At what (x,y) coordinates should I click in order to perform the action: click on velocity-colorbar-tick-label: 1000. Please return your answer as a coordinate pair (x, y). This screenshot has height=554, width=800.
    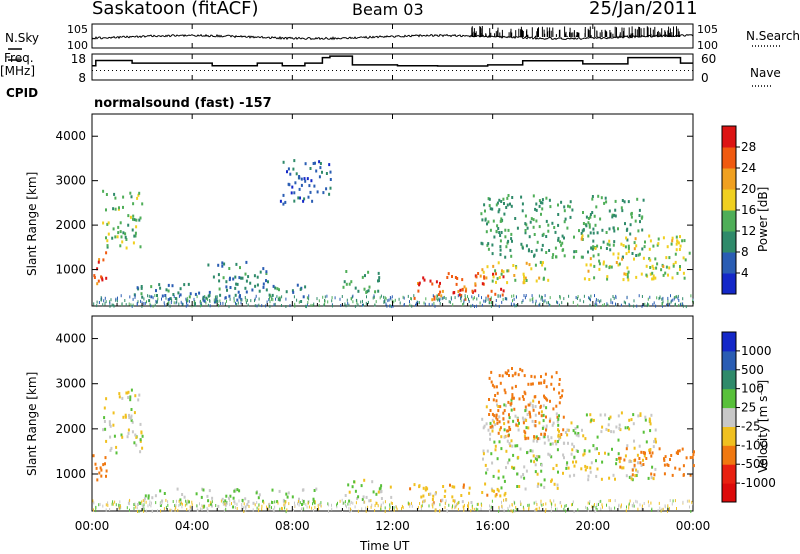
    Looking at the image, I should click on (756, 351).